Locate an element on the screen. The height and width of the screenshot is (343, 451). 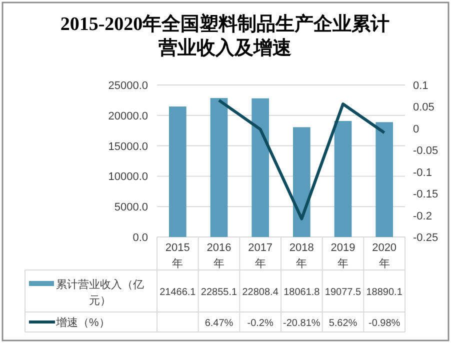
y-tick-label: 10000.0 is located at coordinates (128, 177).